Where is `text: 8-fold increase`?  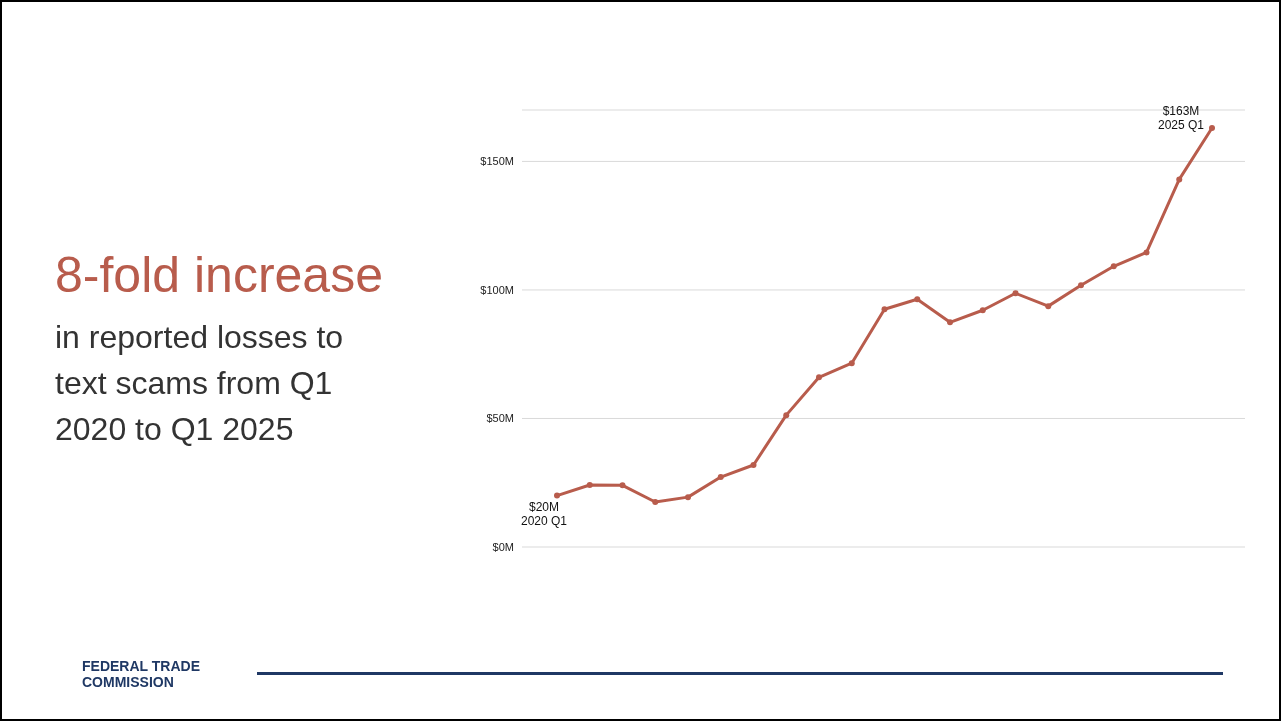
text: 8-fold increase is located at coordinates (219, 275).